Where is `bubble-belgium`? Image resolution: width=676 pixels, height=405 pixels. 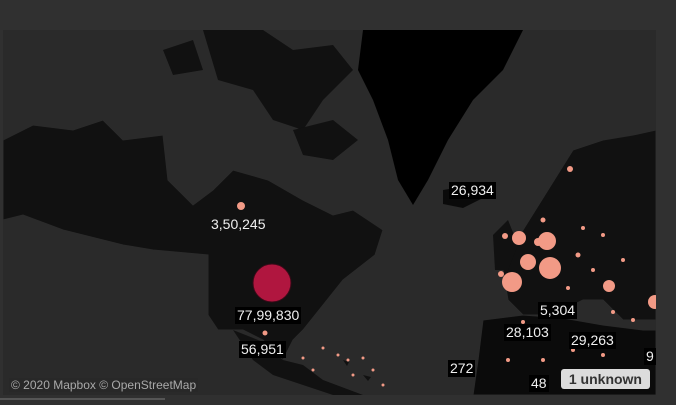 bubble-belgium is located at coordinates (538, 242).